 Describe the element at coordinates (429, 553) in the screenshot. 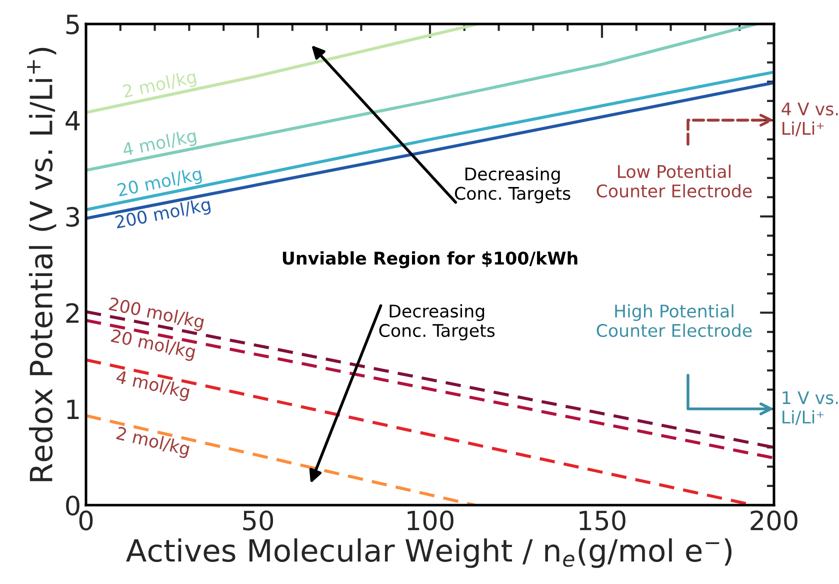

I see `x-axis-title: Actives Molecular Weight / n$_{e}$(g/mol e$^{−}$)` at that location.